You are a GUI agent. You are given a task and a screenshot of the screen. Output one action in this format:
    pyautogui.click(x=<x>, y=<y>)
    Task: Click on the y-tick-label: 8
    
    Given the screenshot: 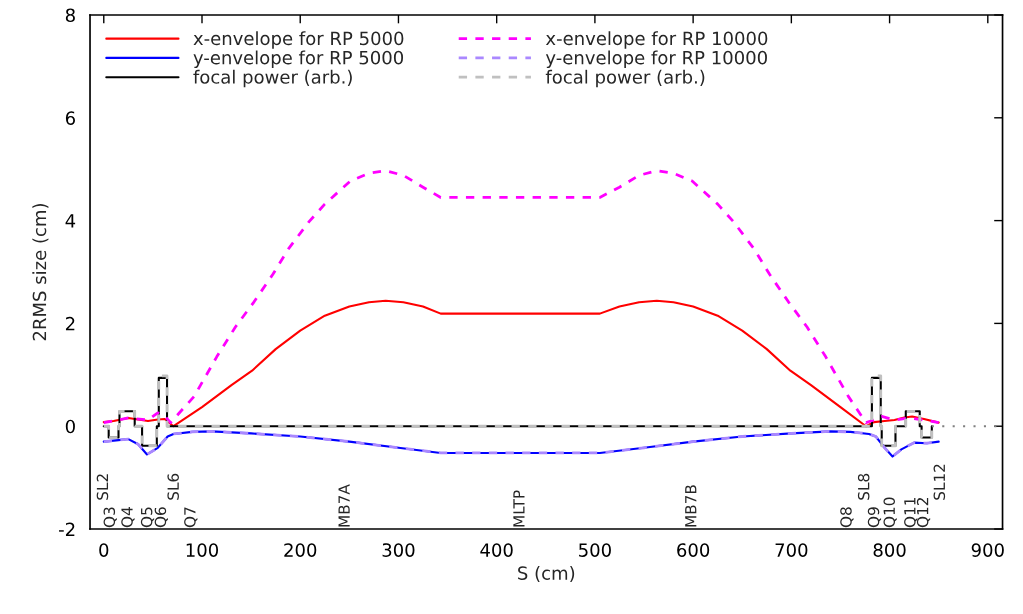 What is the action you would take?
    pyautogui.click(x=70, y=15)
    